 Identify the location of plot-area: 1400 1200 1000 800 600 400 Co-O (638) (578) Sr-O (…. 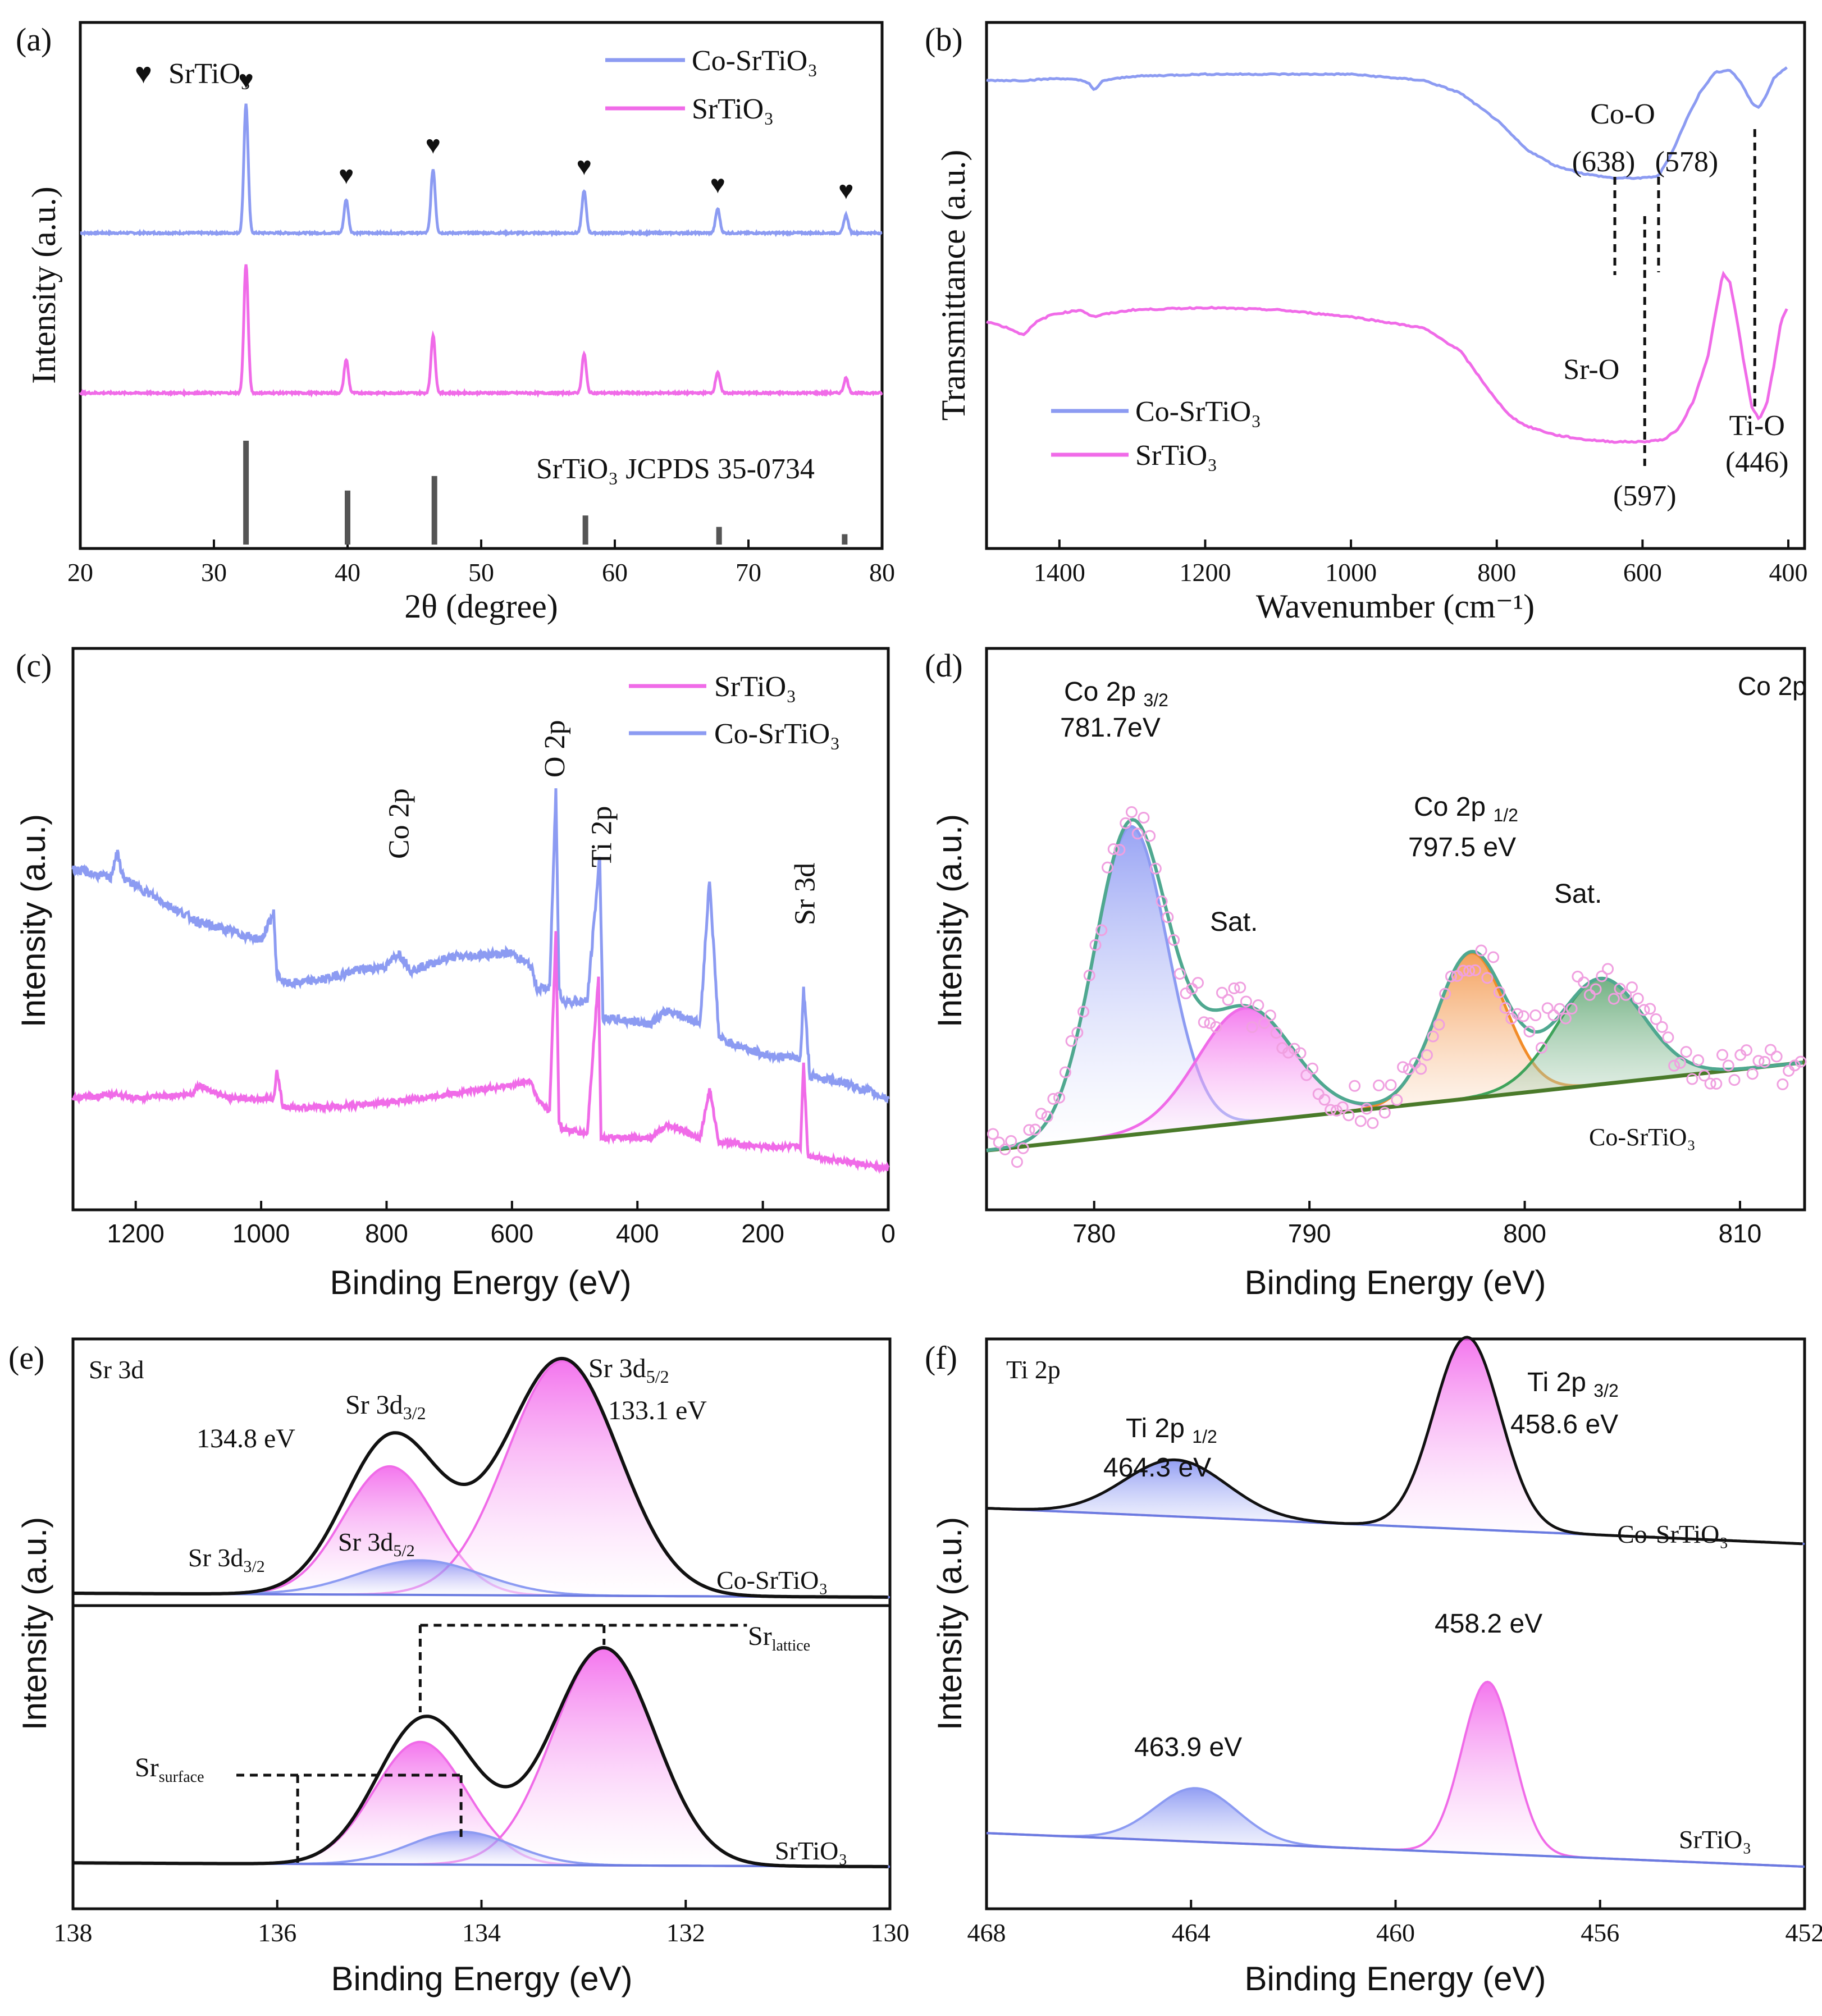
(1397, 326).